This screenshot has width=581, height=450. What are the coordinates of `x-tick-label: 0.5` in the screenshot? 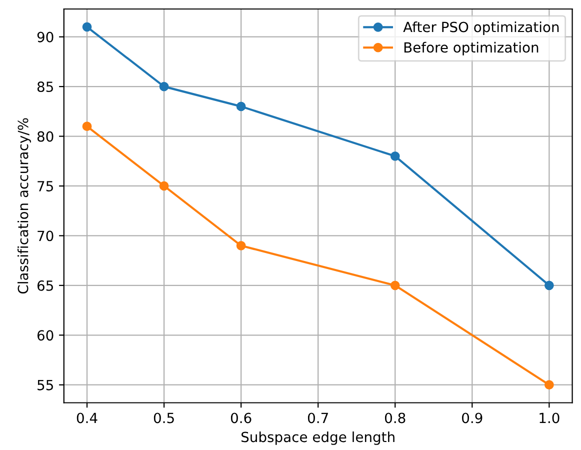 It's located at (164, 418).